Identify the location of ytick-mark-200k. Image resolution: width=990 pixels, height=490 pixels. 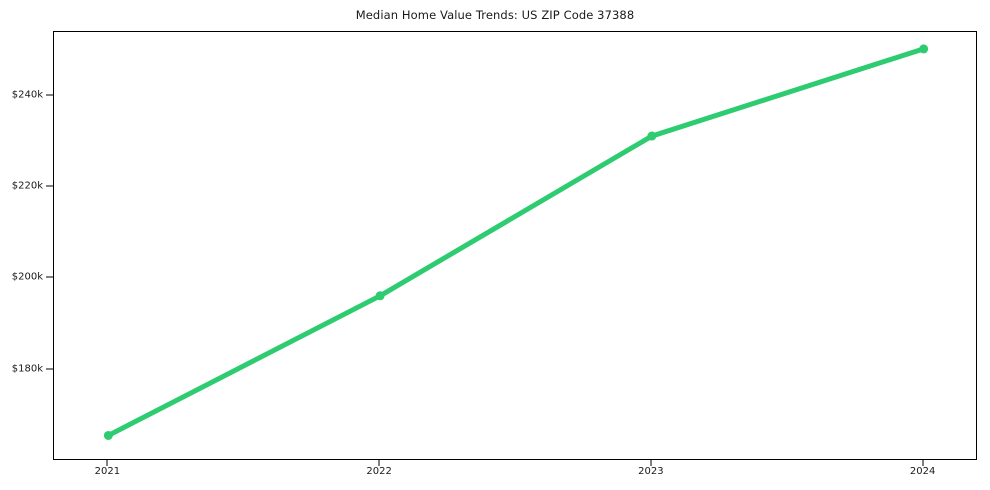
(49, 277).